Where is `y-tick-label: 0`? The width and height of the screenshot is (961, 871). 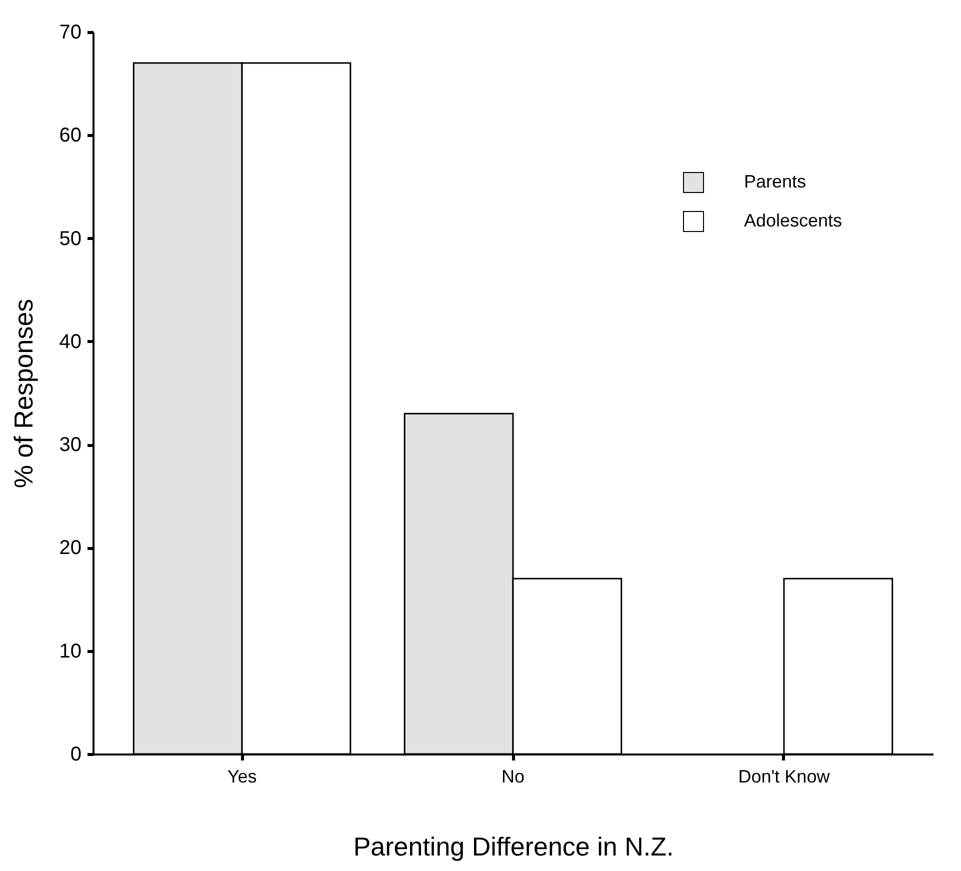
y-tick-label: 0 is located at coordinates (76, 755).